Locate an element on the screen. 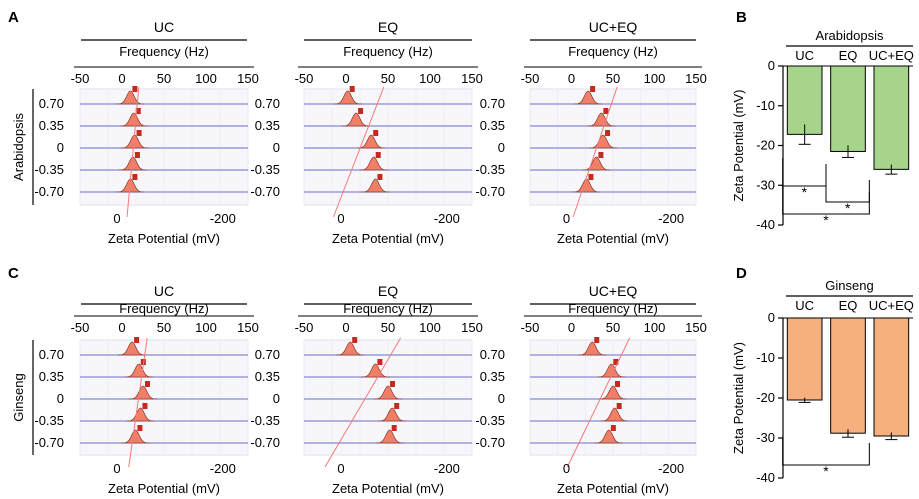  category-label: UC is located at coordinates (804, 305).